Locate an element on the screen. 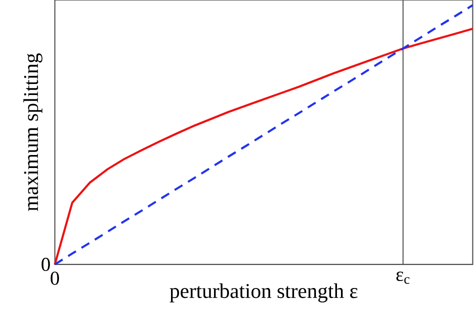 This screenshot has width=474, height=321. text: 0 is located at coordinates (46, 264).